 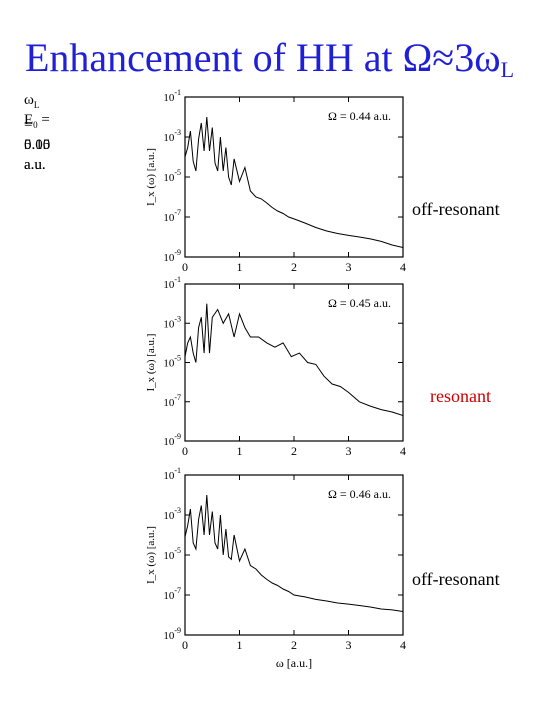 I want to click on param-symbol: E, so click(x=29, y=120).